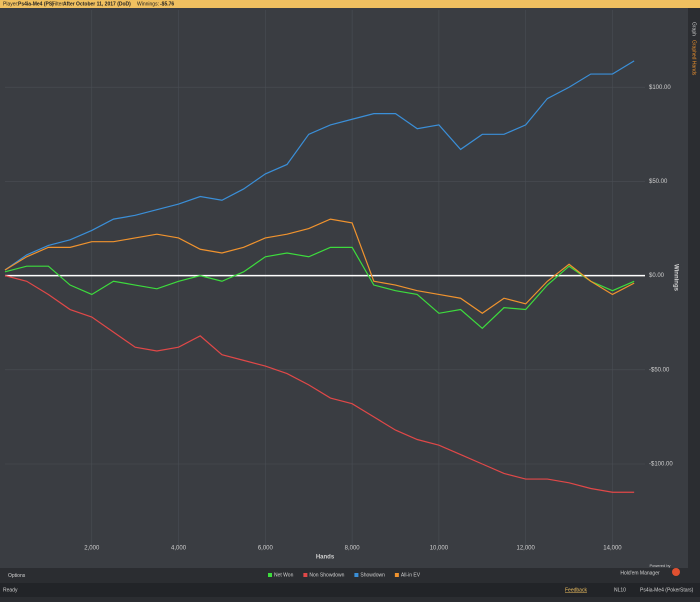 The image size is (700, 602). Describe the element at coordinates (658, 182) in the screenshot. I see `y-tick-label: $50.00` at that location.